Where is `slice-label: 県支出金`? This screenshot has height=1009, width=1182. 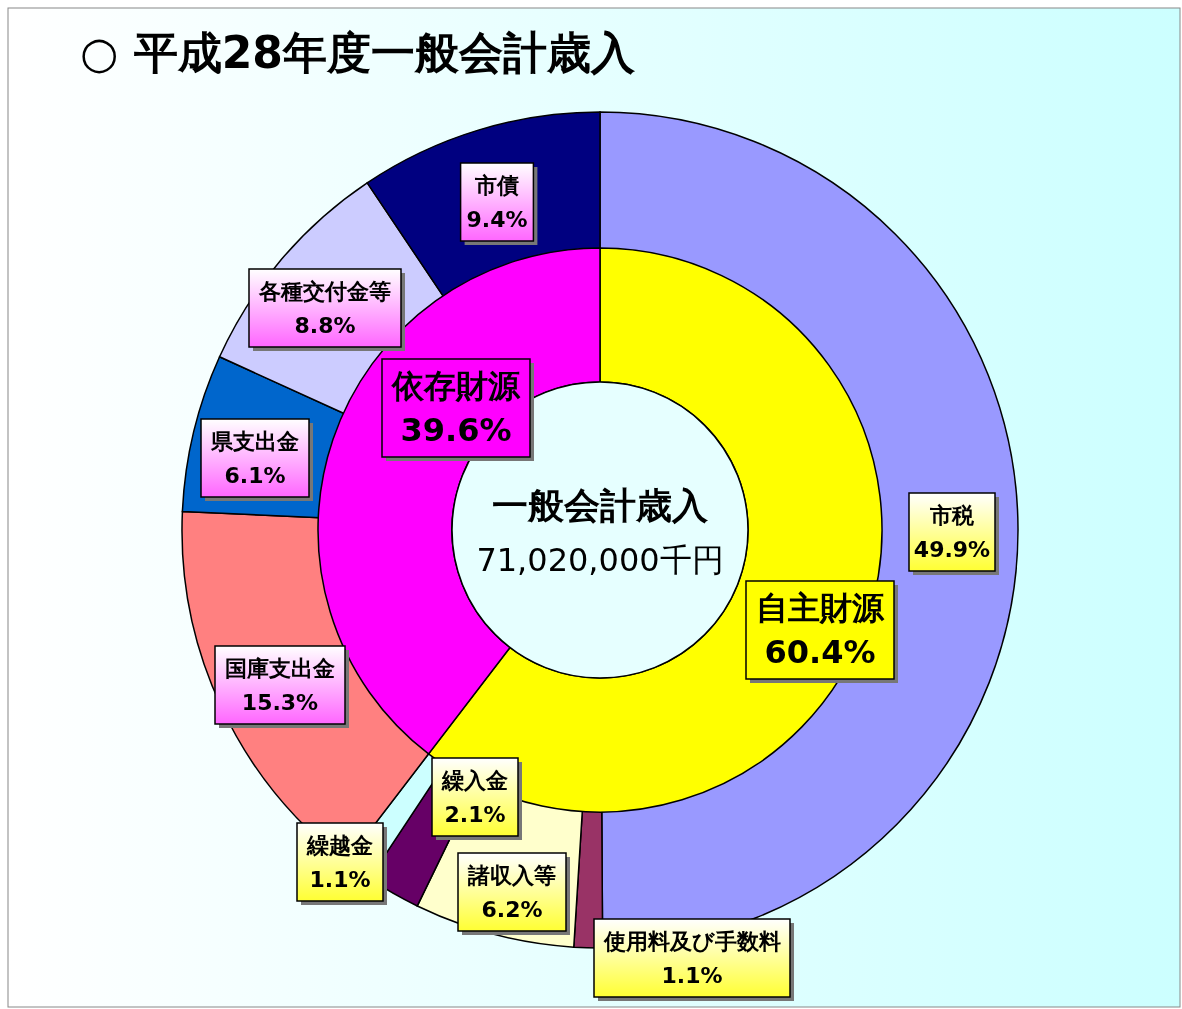
slice-label: 県支出金 is located at coordinates (254, 441).